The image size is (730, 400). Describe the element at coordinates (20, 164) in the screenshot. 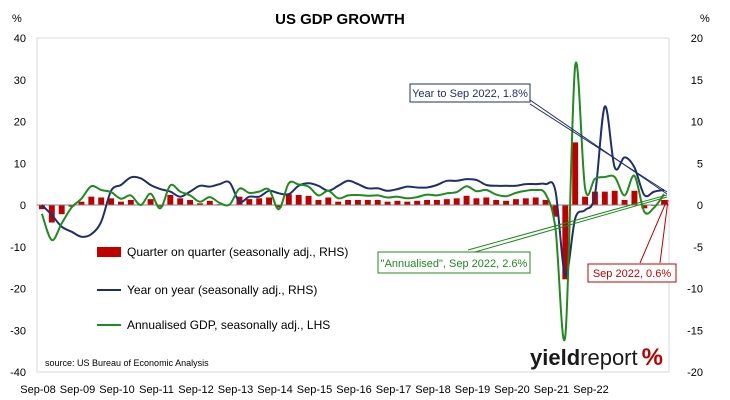

I see `left-tick-label: 10` at that location.